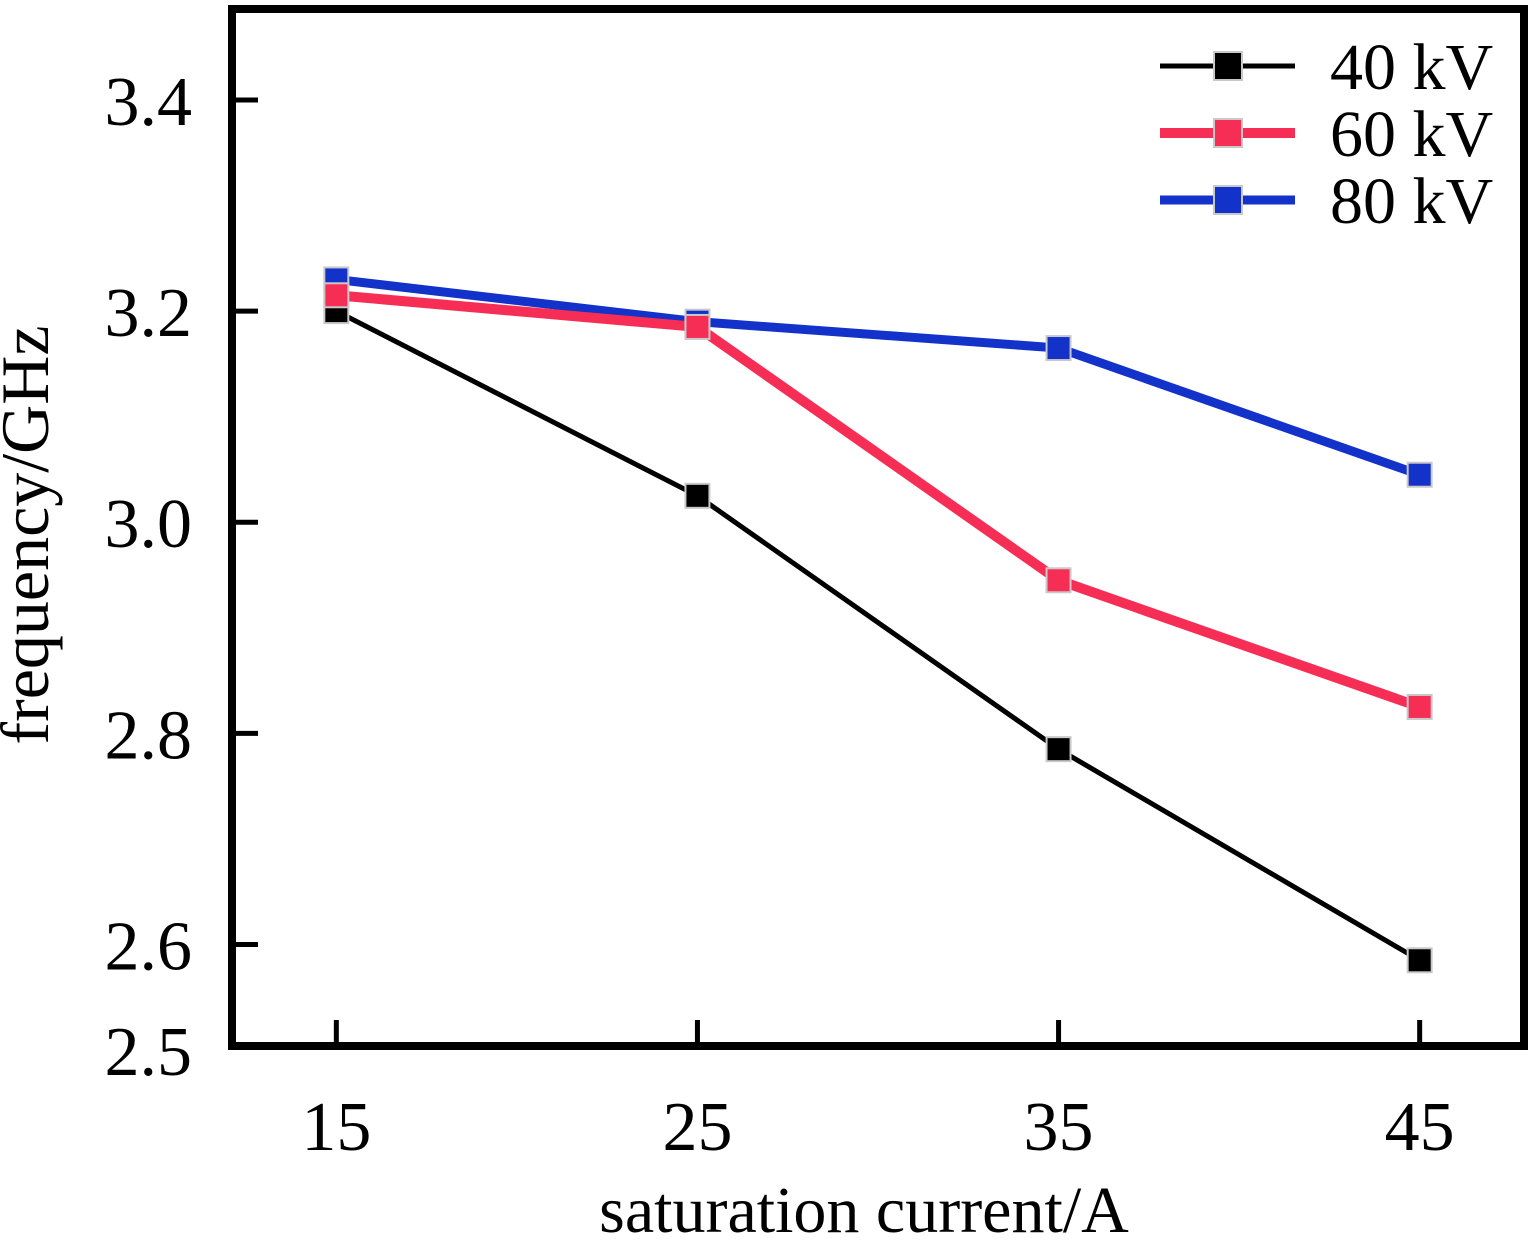  What do you see at coordinates (1326, 201) in the screenshot?
I see `legend-item-80-kv: 80 kV` at bounding box center [1326, 201].